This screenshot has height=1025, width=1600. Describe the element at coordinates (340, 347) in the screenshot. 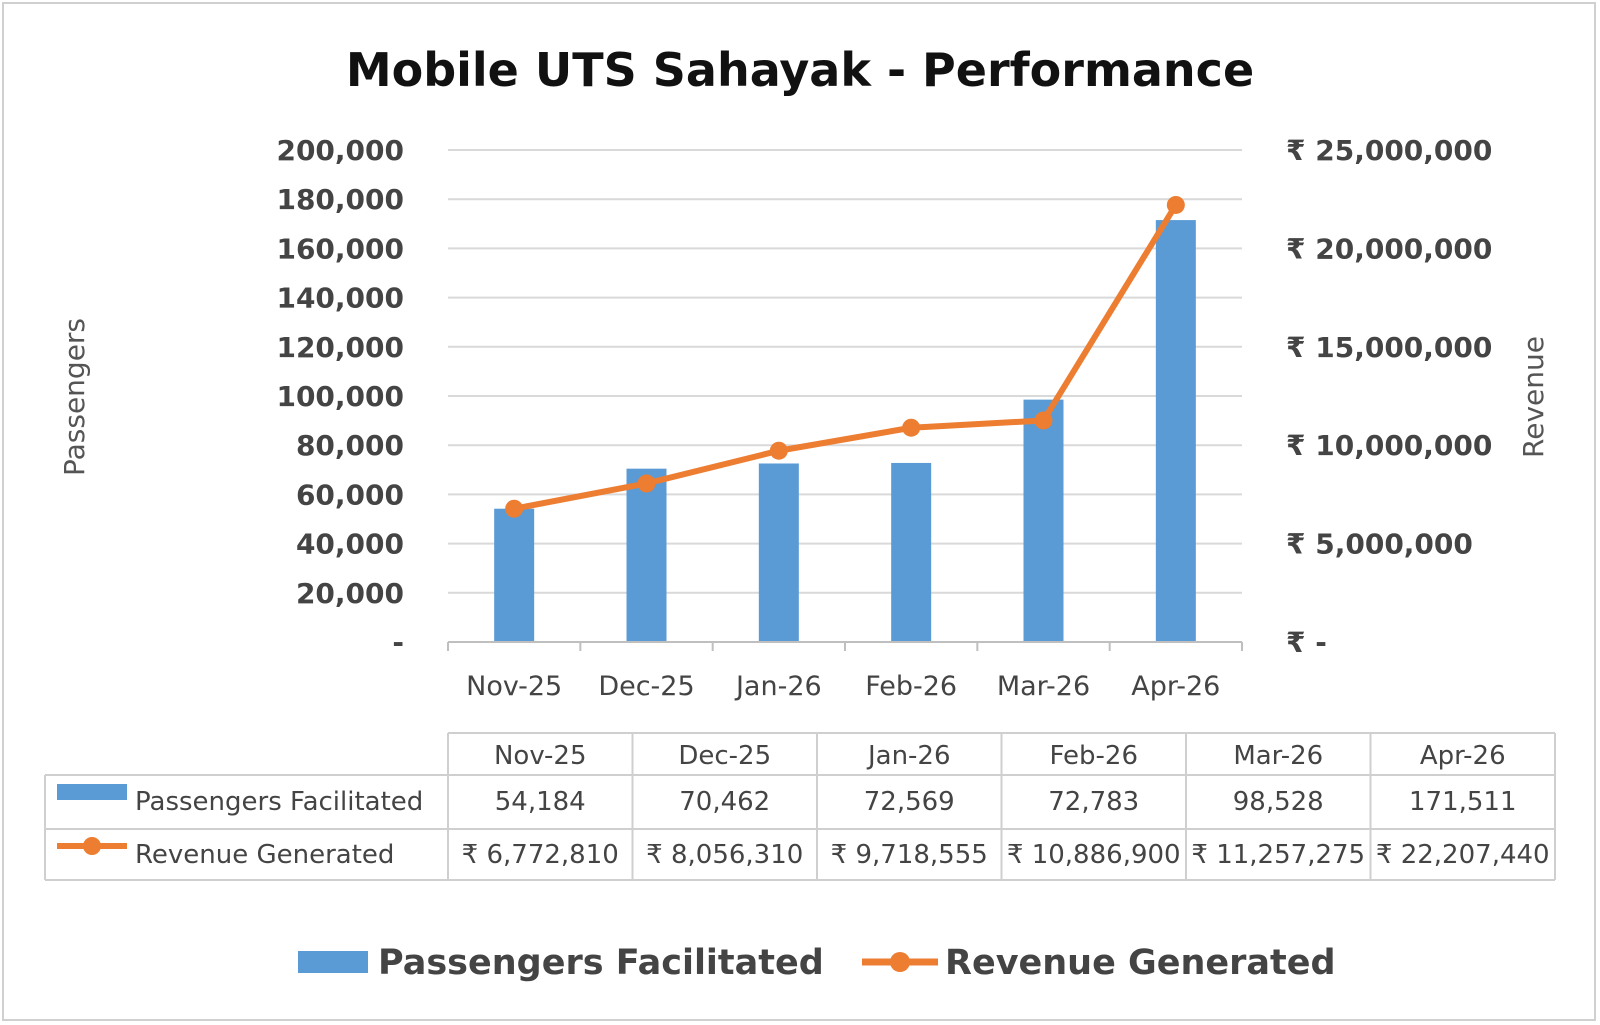

I see `y-tick-label: 120,000` at that location.